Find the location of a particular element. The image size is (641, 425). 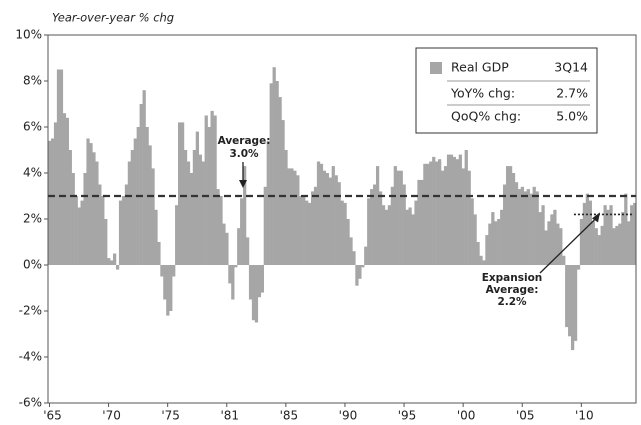

y-tick-label: -2% is located at coordinates (30, 311).